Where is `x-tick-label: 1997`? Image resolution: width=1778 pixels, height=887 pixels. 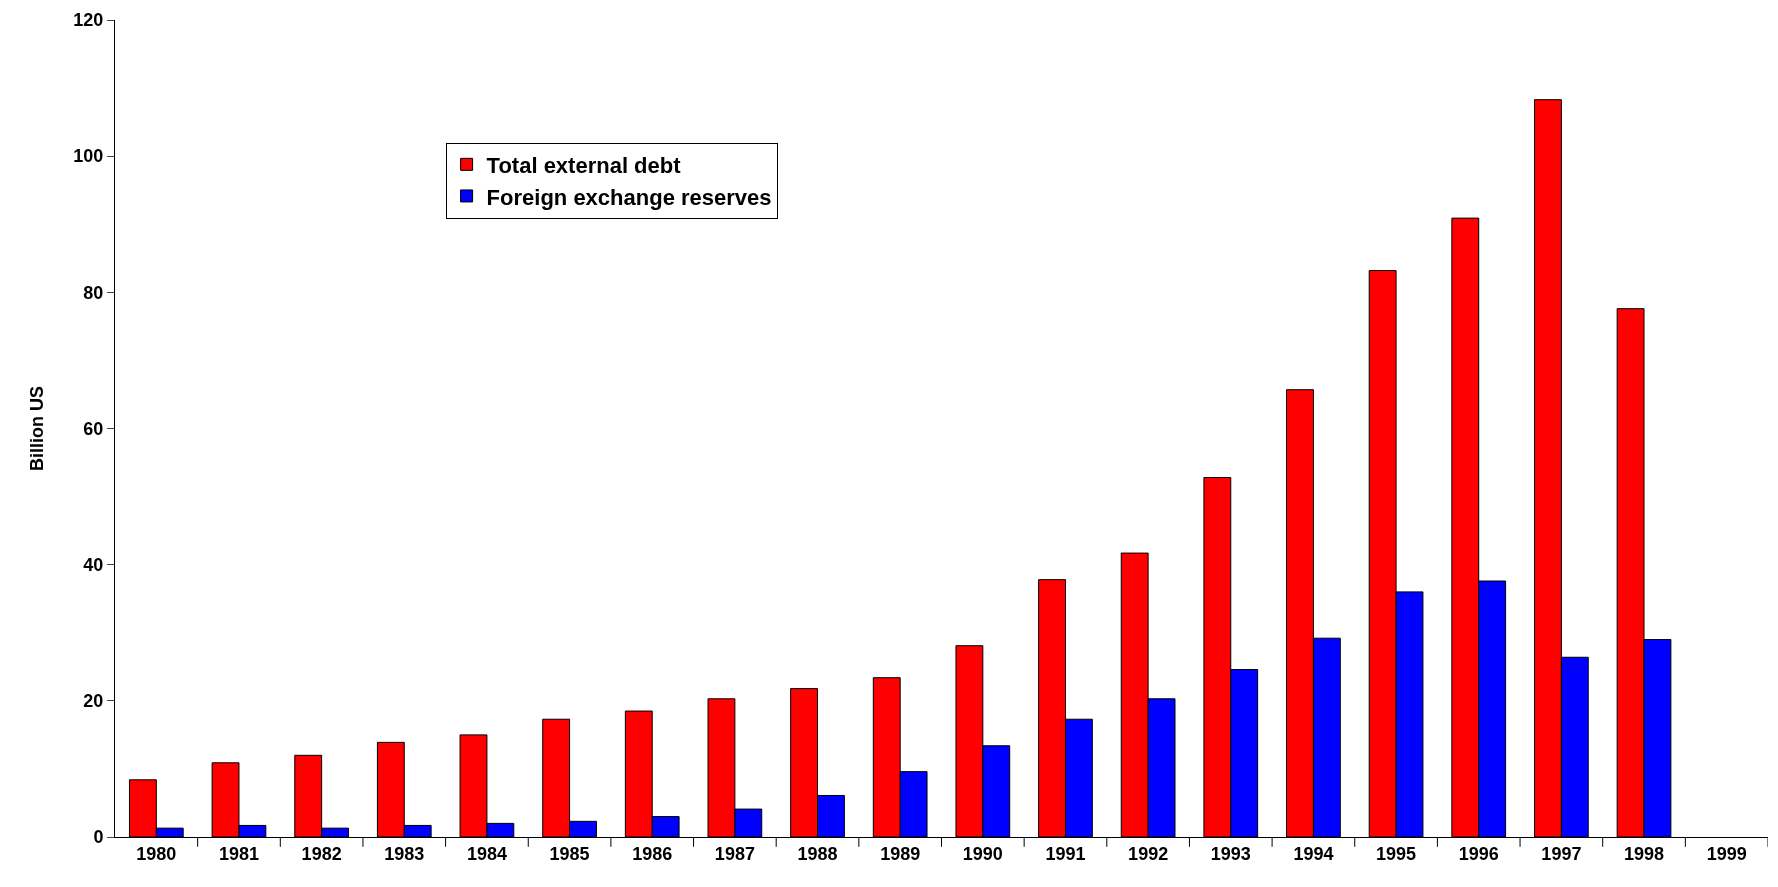 x-tick-label: 1997 is located at coordinates (1561, 853).